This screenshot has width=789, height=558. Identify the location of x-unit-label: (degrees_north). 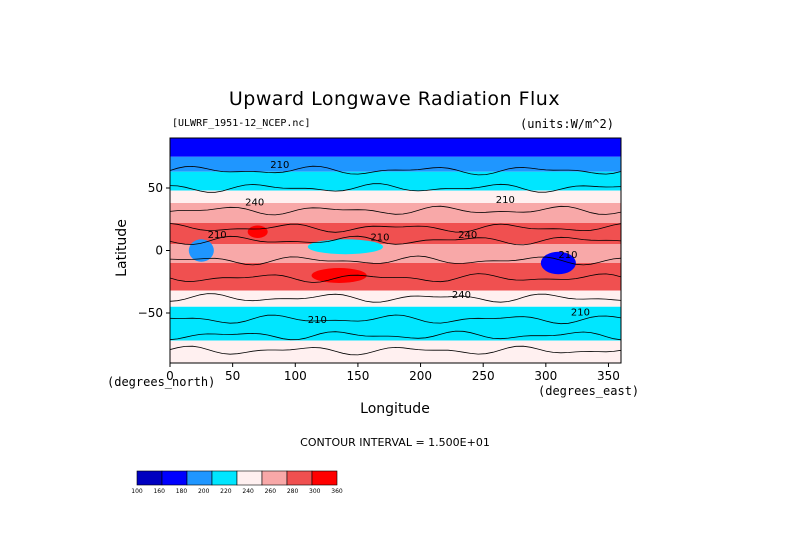
(161, 382).